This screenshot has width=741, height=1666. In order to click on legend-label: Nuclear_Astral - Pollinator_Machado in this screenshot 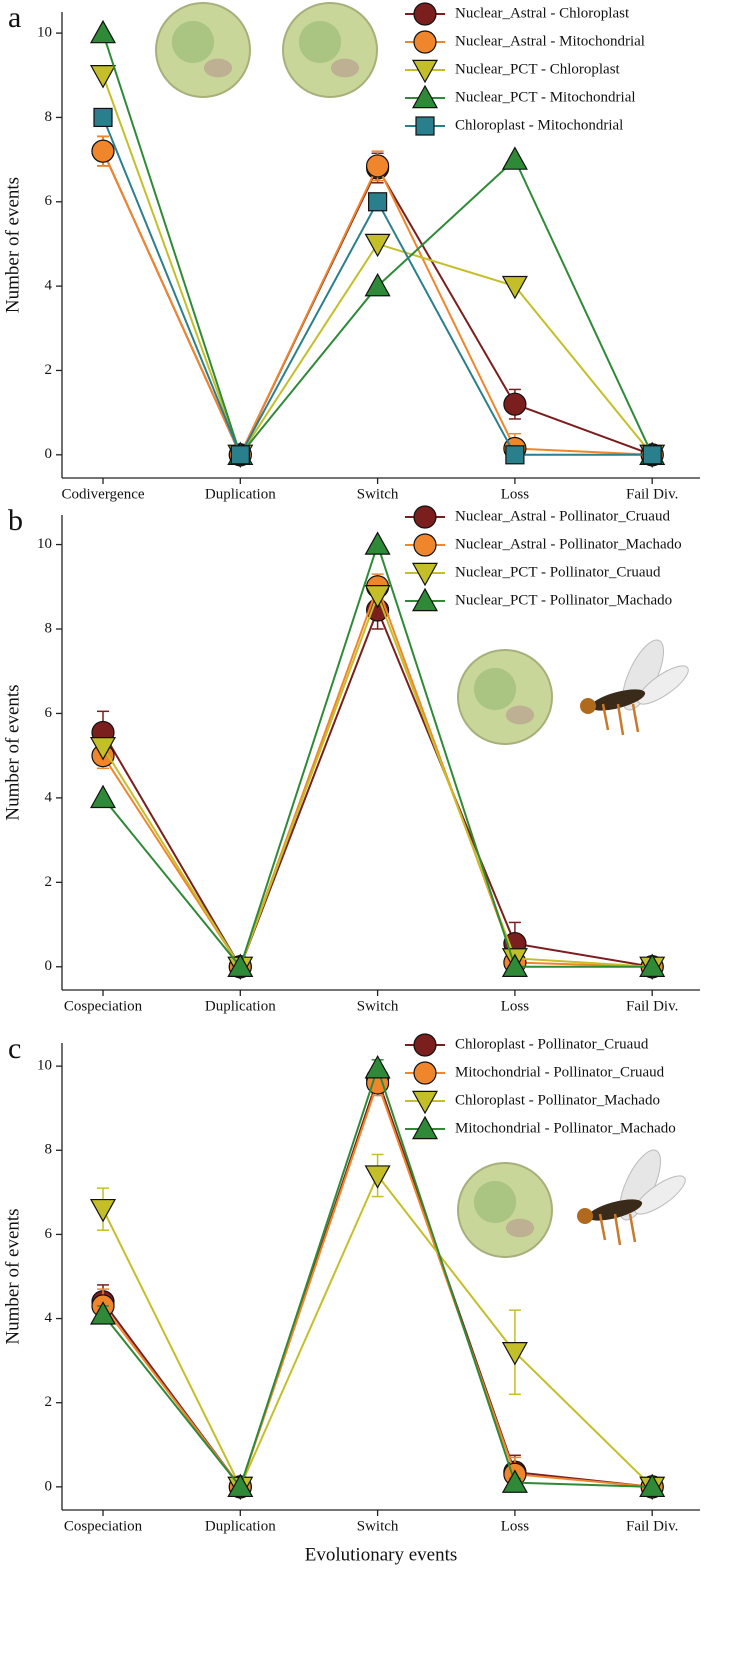, I will do `click(568, 544)`.